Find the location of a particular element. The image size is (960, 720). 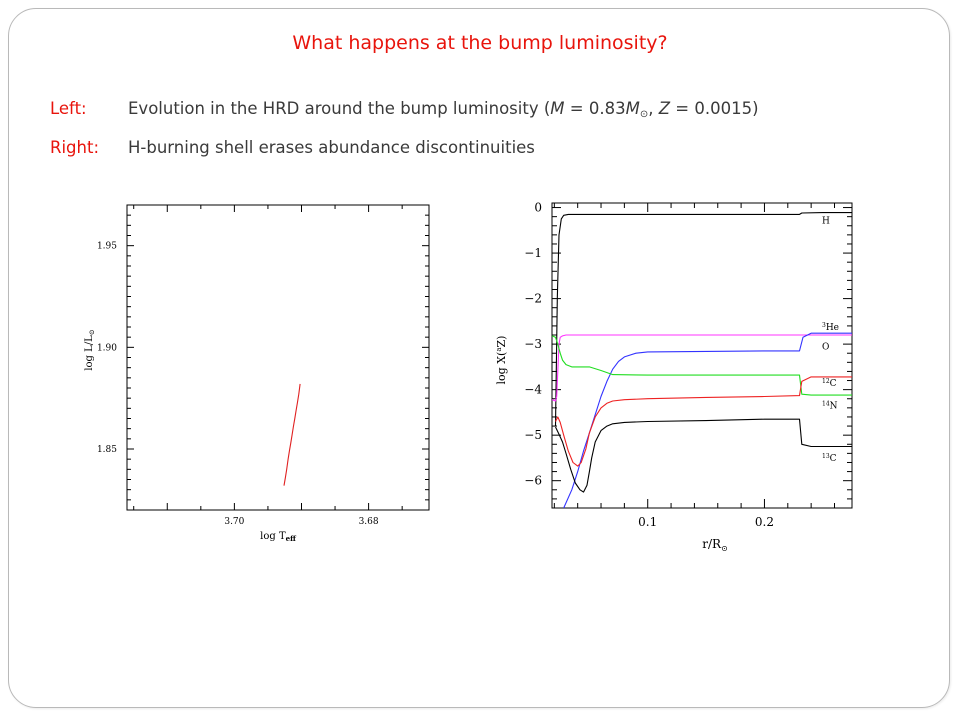

hrd-x-label: log Teff is located at coordinates (278, 537).